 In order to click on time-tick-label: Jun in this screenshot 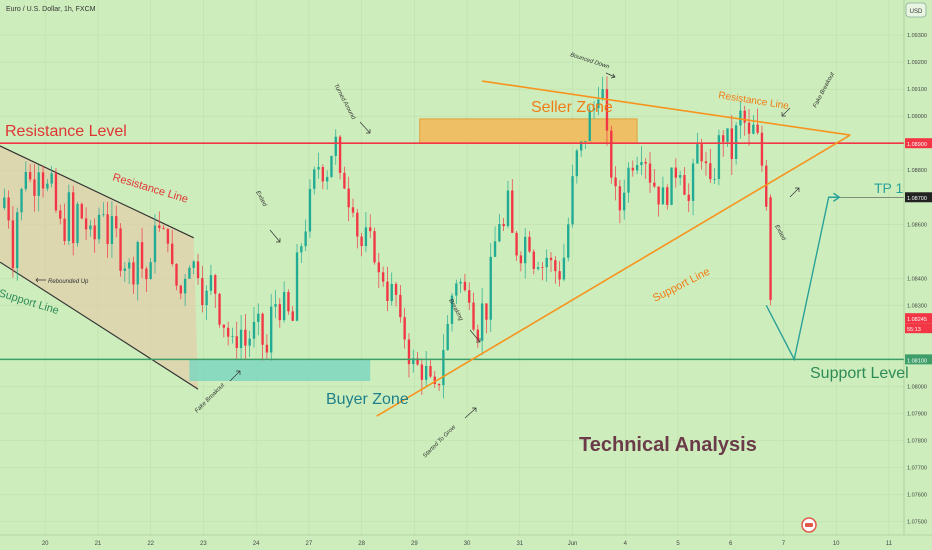, I will do `click(573, 544)`.